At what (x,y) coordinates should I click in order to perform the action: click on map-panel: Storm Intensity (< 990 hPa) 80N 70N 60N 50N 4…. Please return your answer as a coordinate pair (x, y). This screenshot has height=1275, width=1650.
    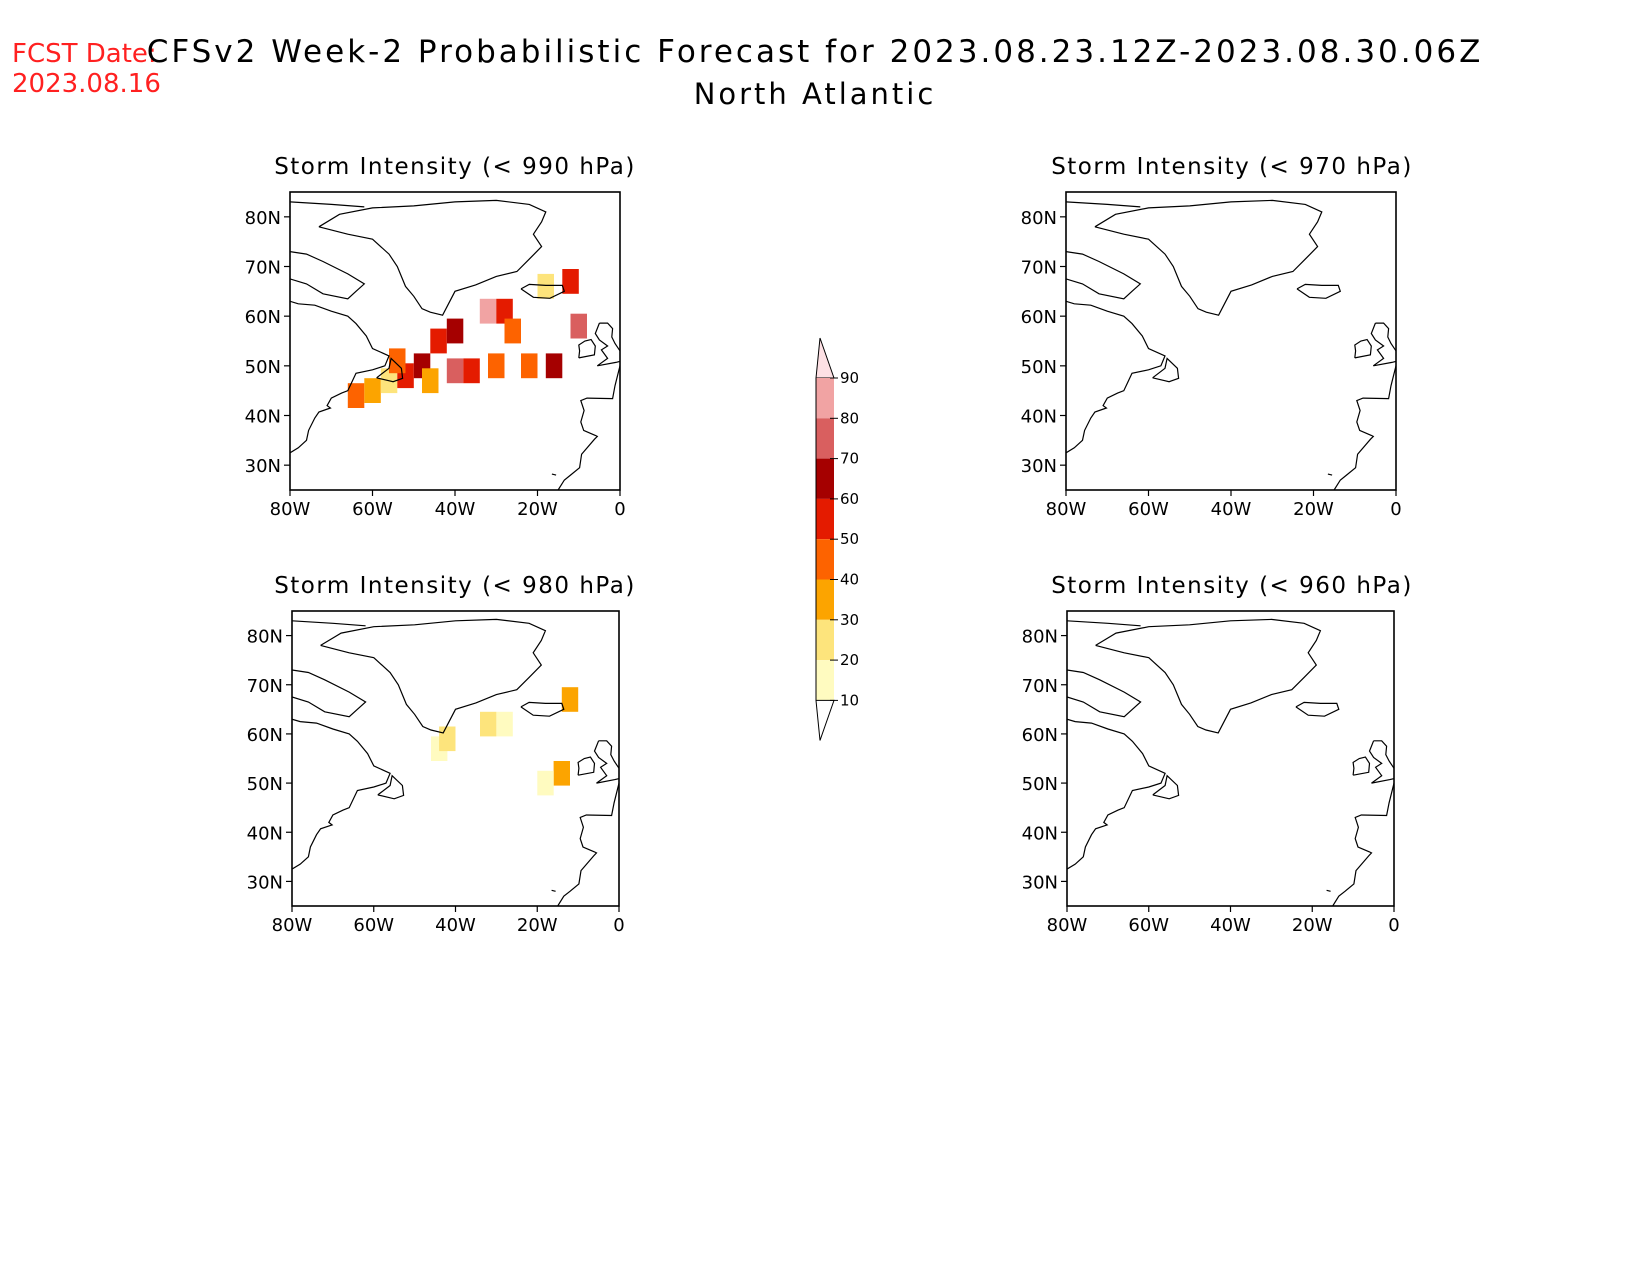
    Looking at the image, I should click on (440, 337).